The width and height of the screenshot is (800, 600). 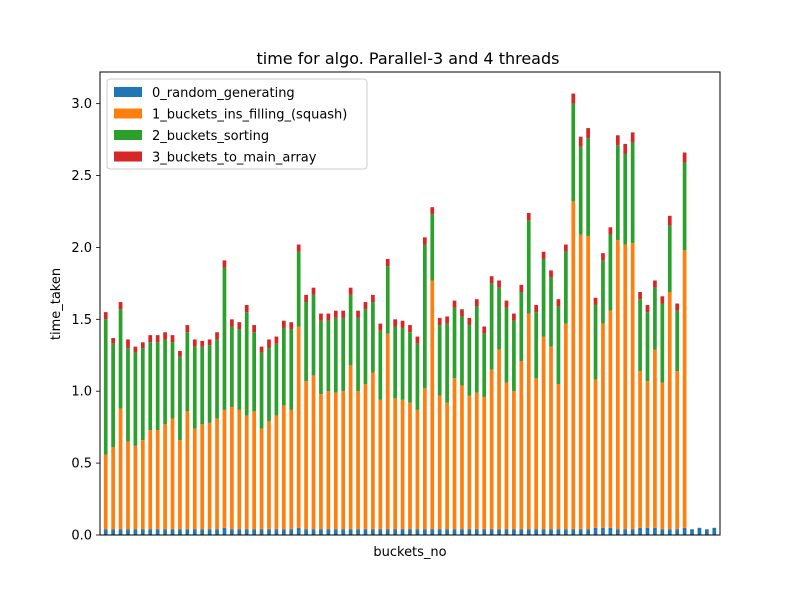 I want to click on bar-segment-1_buckets_ins_filling_(squash)-55, so click(x=506, y=456).